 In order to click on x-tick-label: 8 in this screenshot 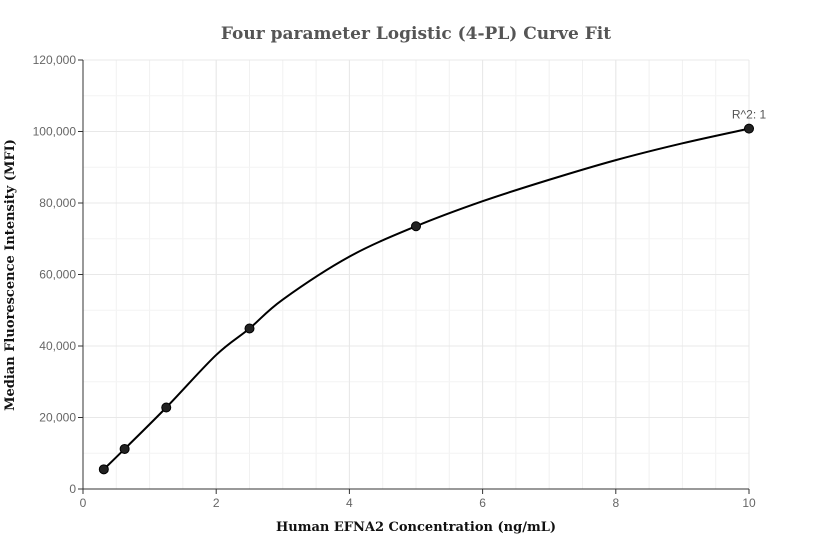, I will do `click(615, 503)`.